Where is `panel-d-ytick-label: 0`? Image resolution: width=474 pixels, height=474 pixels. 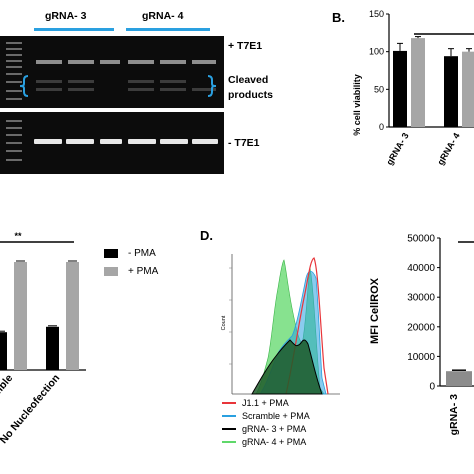 panel-d-ytick-label: 0 is located at coordinates (432, 387).